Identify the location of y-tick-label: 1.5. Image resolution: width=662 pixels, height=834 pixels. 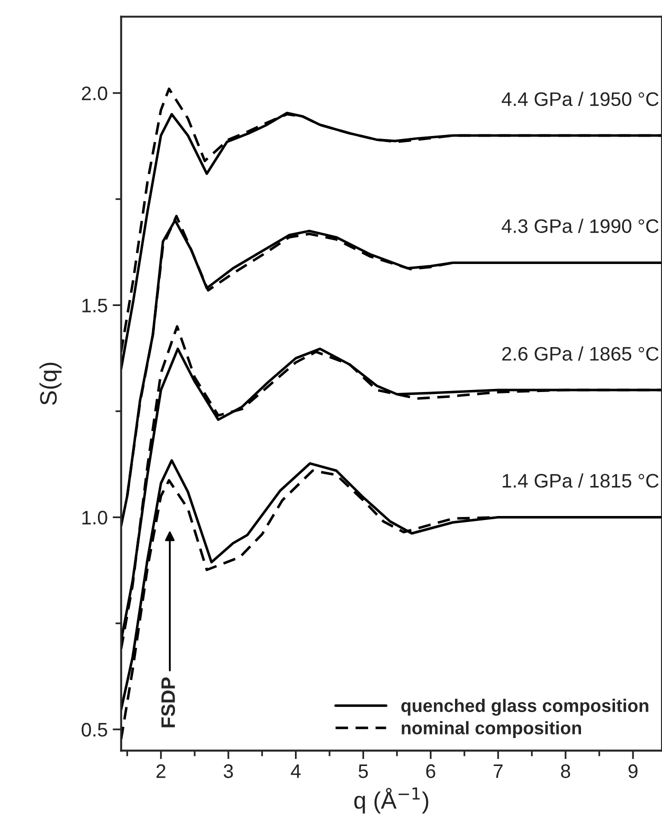
(95, 305).